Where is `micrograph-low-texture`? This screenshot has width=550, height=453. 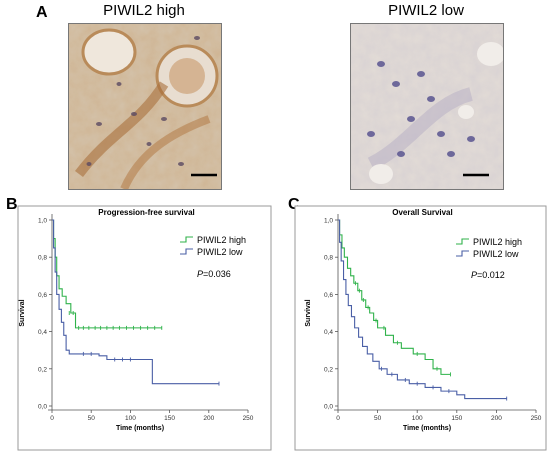
micrograph-low-texture is located at coordinates (427, 106).